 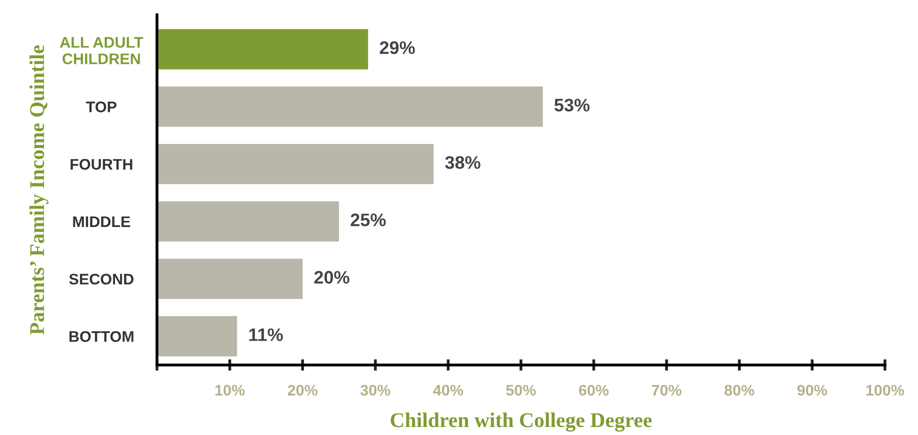 I want to click on x-tick-label: 70%, so click(x=667, y=390).